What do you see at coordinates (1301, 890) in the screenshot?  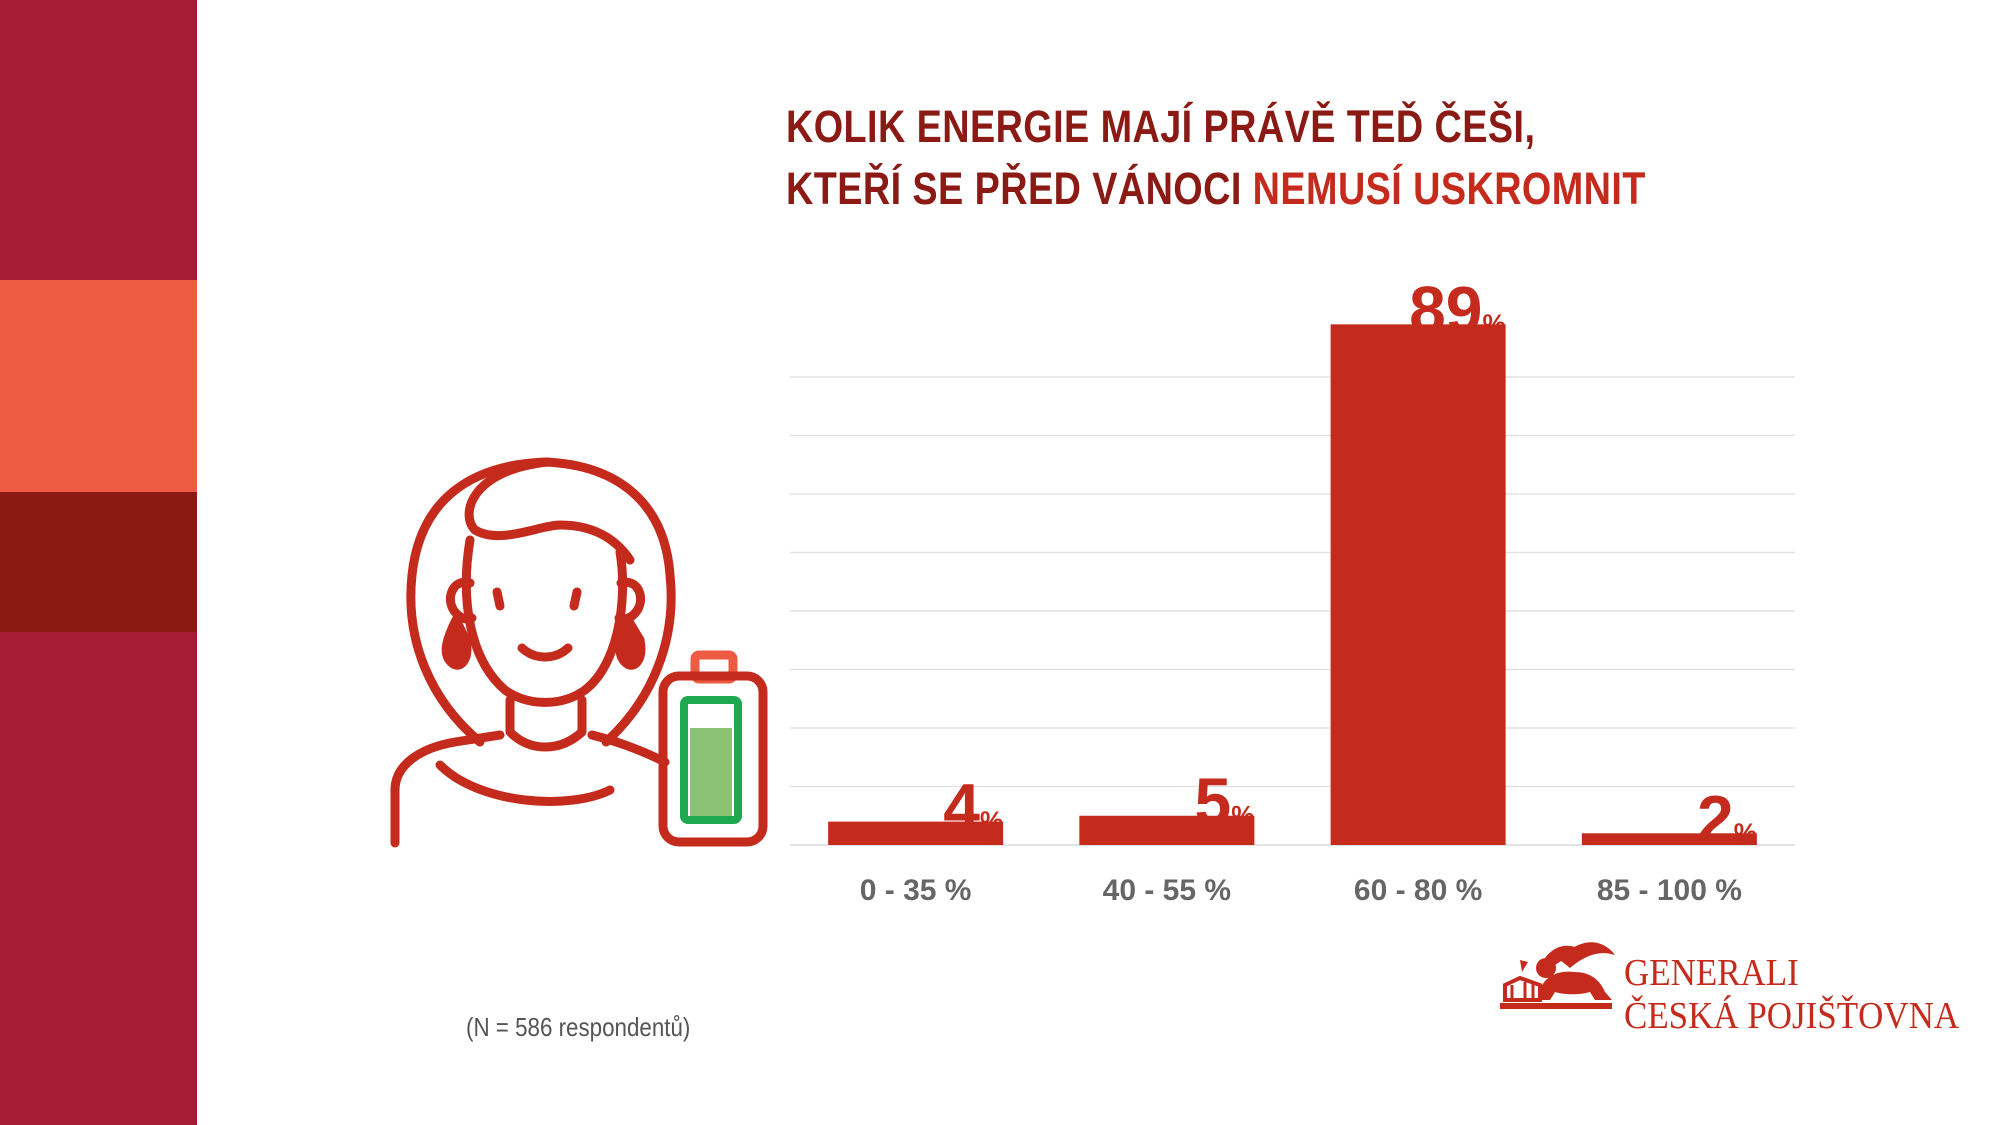 I see `chart-category-labels: 0 - 35 % 40 - 55 % 60 - 80 % 85 - 100 %` at bounding box center [1301, 890].